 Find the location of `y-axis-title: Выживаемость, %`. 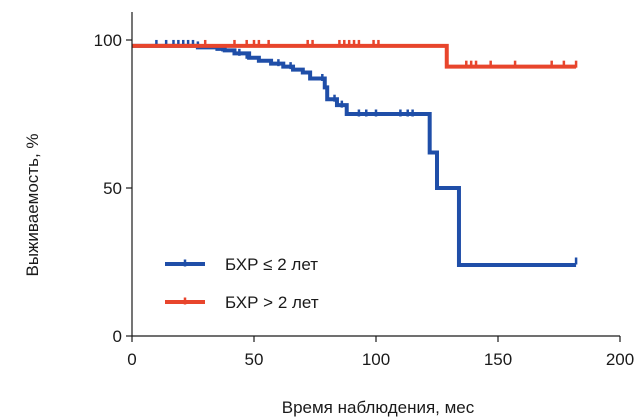

y-axis-title: Выживаемость, % is located at coordinates (32, 204).